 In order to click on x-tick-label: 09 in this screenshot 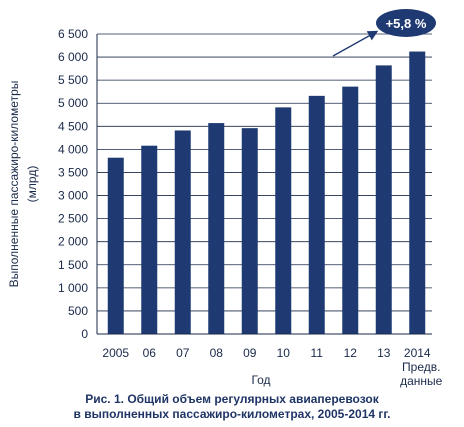, I will do `click(250, 353)`.